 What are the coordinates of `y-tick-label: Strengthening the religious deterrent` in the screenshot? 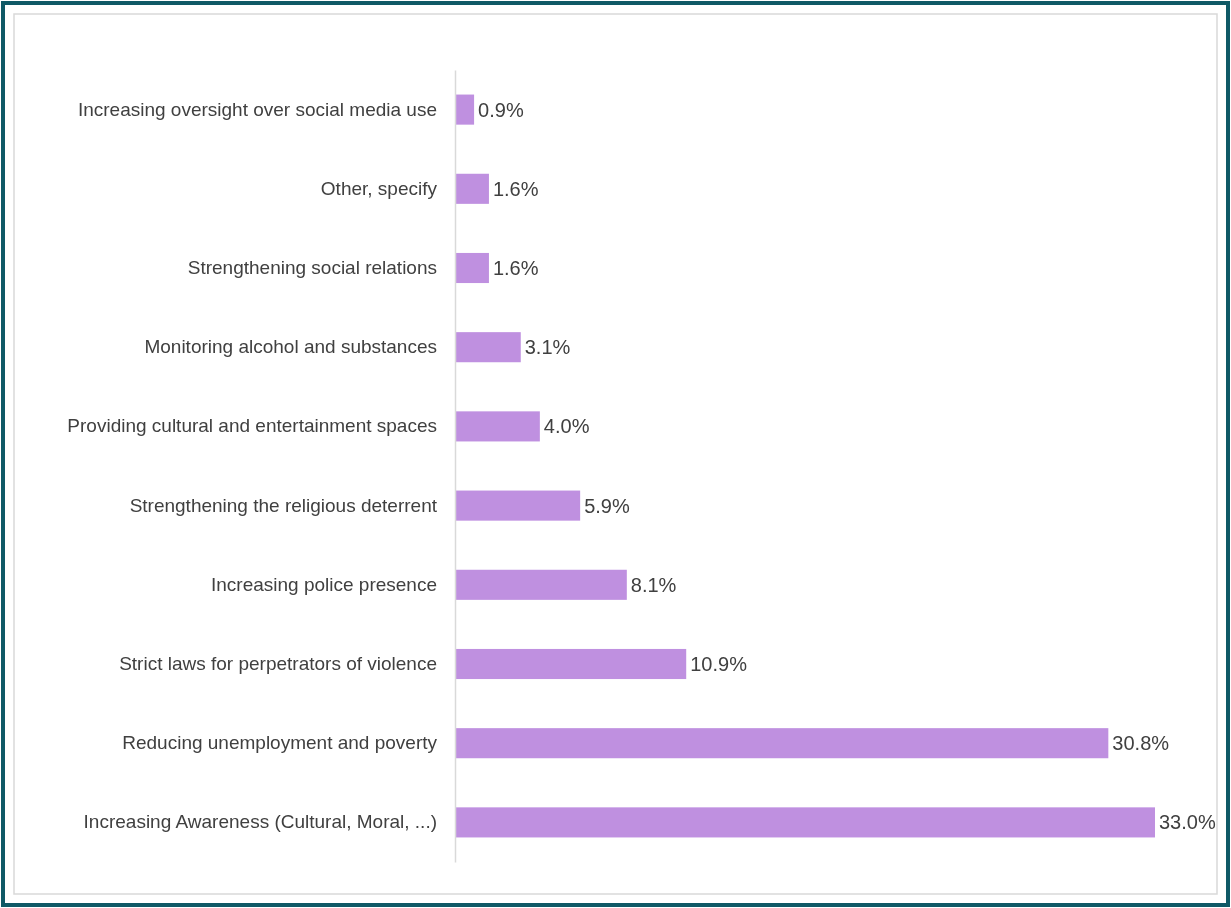 It's located at (283, 505).